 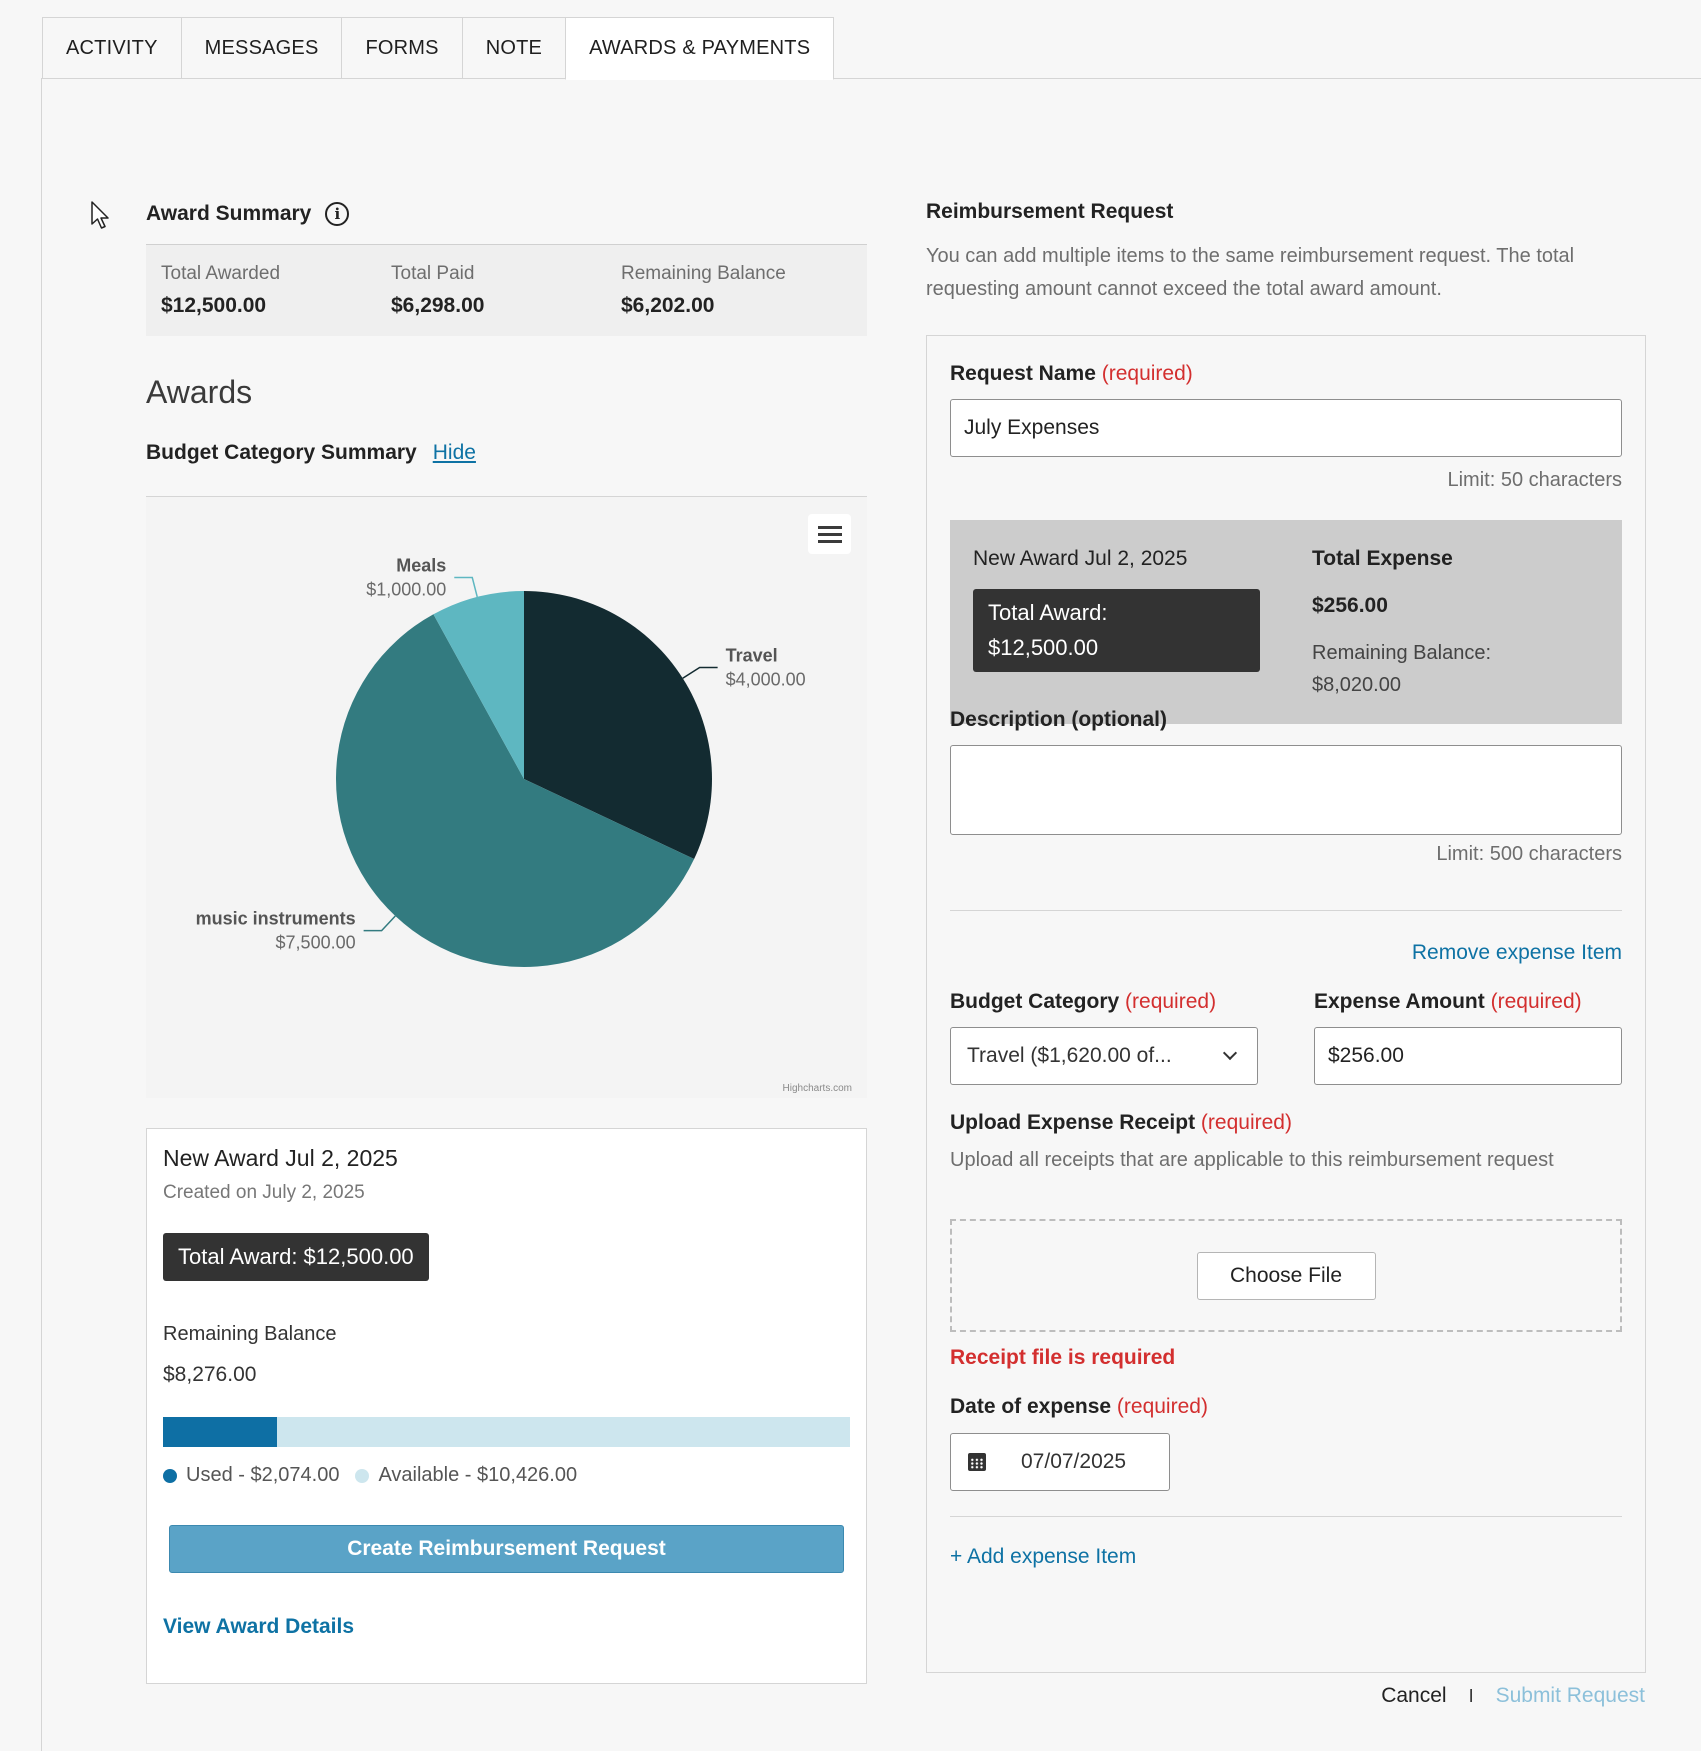 I want to click on summary-label: Total Paid, so click(x=433, y=273).